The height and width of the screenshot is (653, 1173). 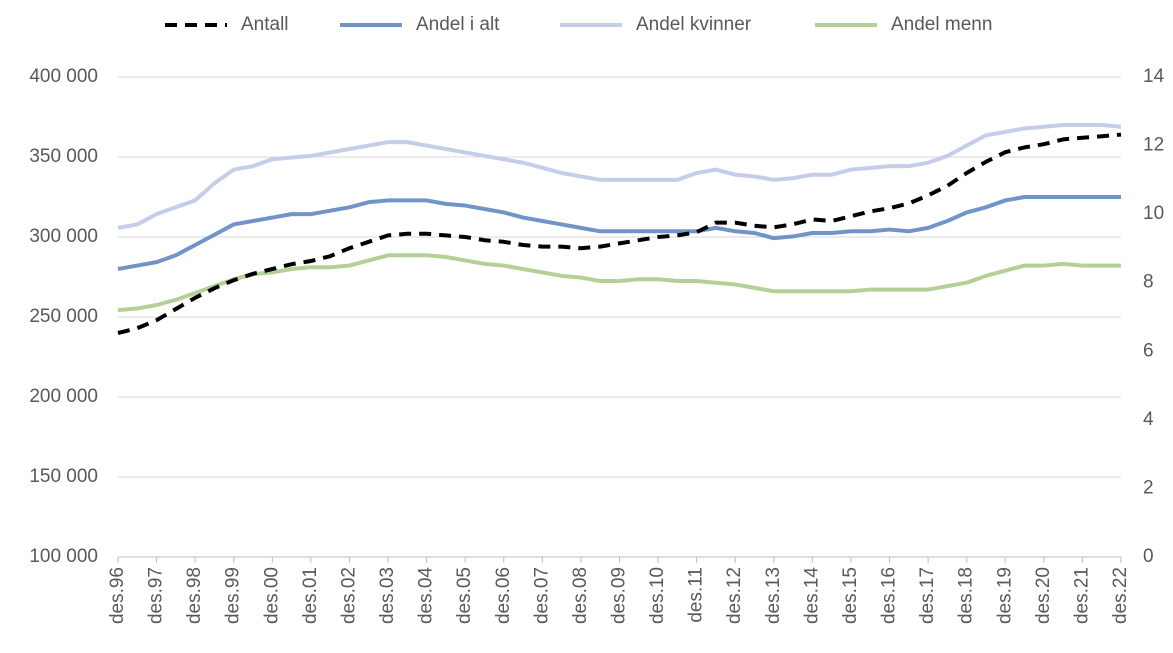 What do you see at coordinates (773, 595) in the screenshot?
I see `x-tick-label: des.13` at bounding box center [773, 595].